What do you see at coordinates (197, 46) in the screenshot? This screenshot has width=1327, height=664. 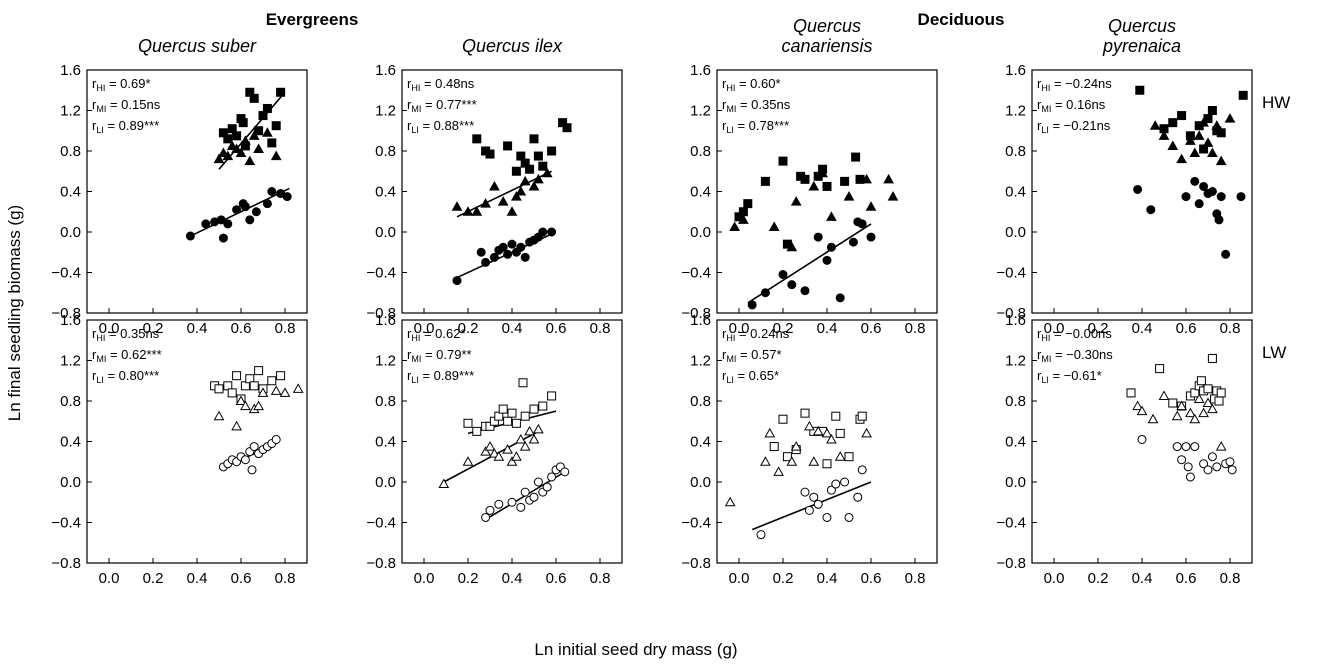 I see `species-title-quercus-suber-line-1: Quercus suber` at bounding box center [197, 46].